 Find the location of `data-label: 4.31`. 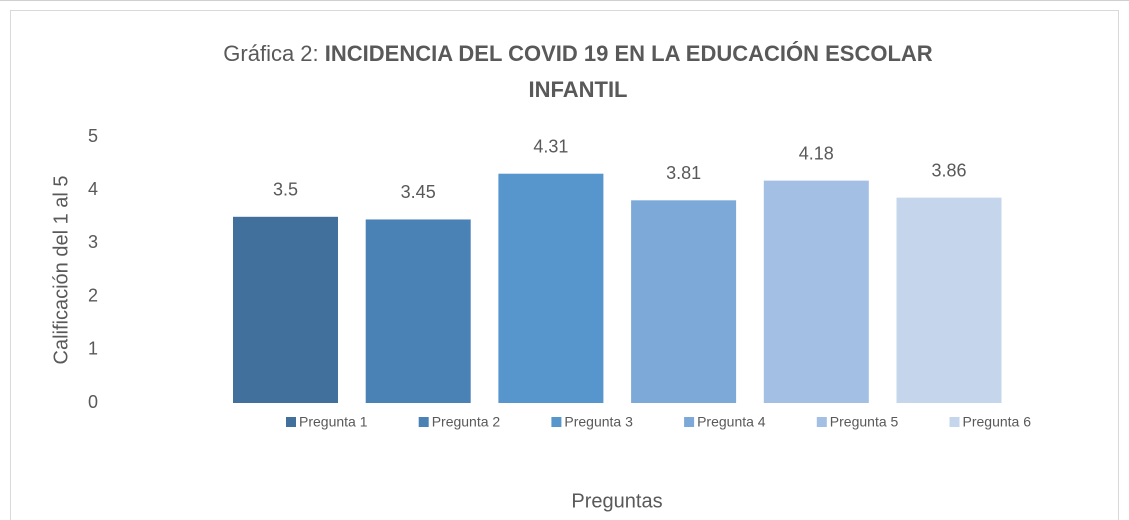

data-label: 4.31 is located at coordinates (550, 146).